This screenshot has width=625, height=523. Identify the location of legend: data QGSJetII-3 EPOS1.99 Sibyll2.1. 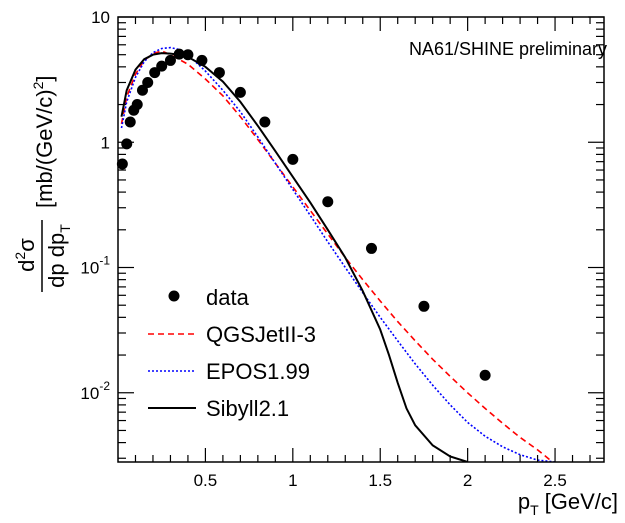
(232, 353).